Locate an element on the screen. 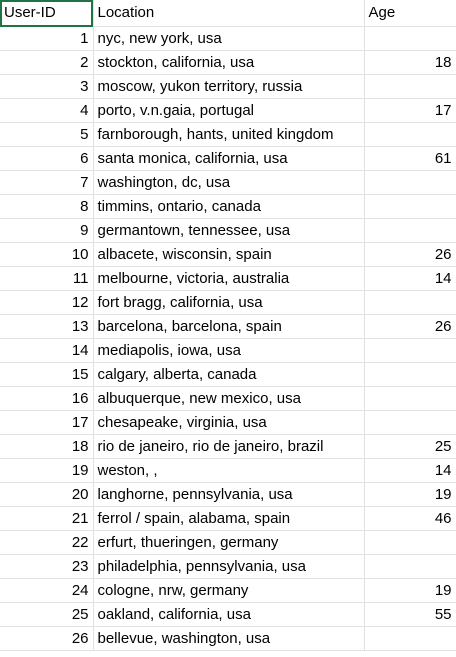 This screenshot has height=657, width=456. cell-user-id: 24 is located at coordinates (47, 590).